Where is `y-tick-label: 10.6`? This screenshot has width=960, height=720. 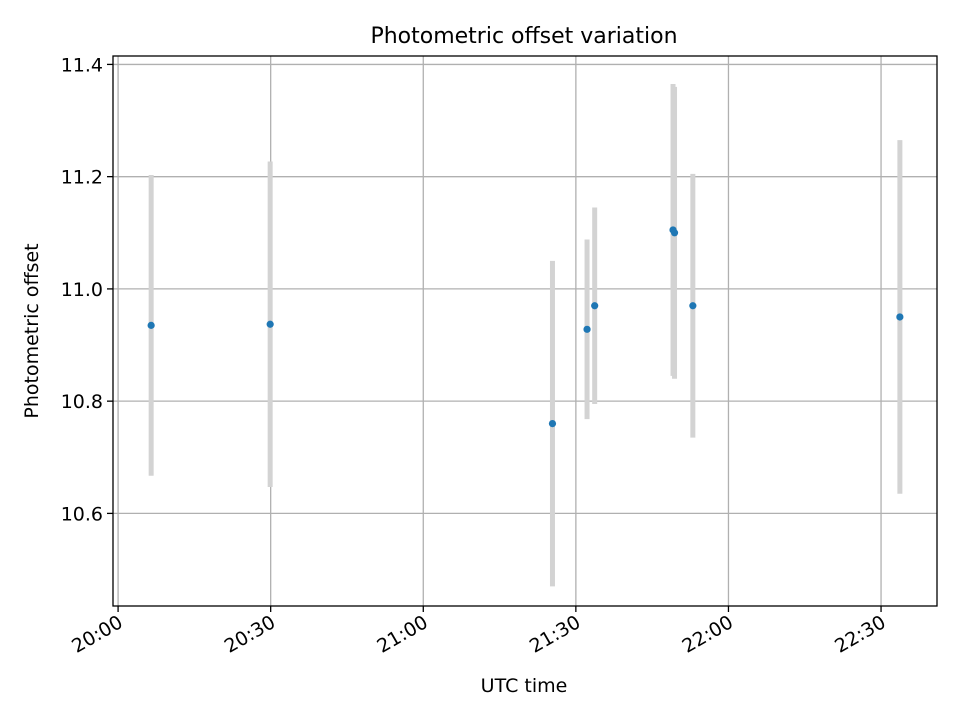 y-tick-label: 10.6 is located at coordinates (82, 514).